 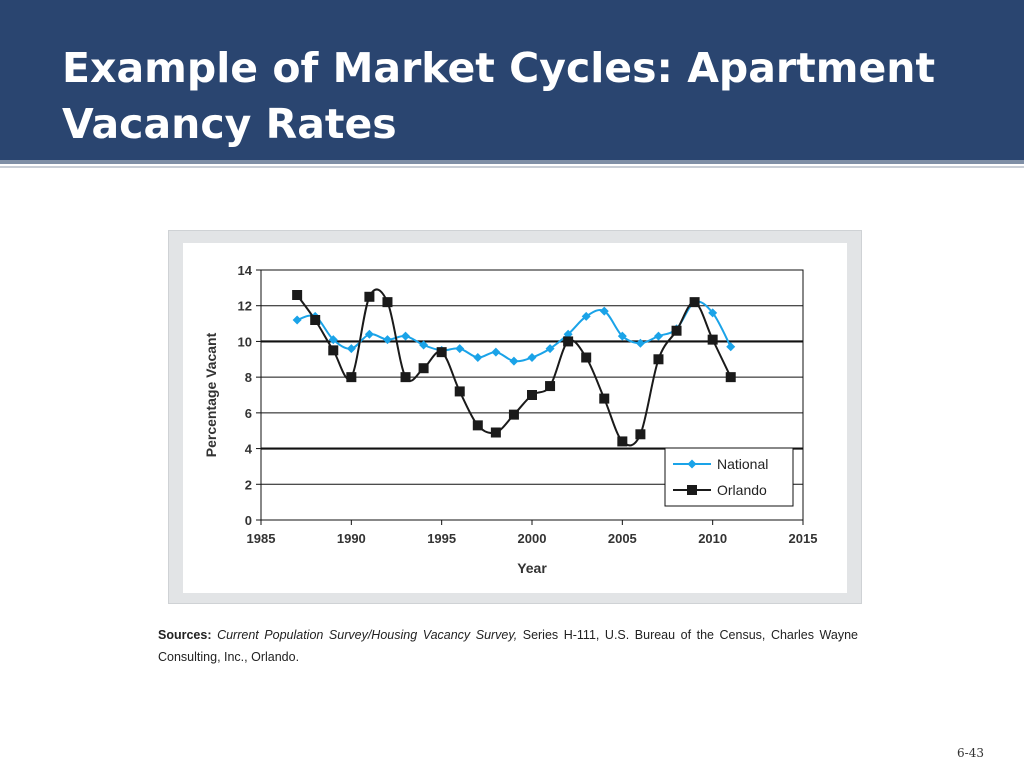 I want to click on point-orlando-2001, so click(x=550, y=386).